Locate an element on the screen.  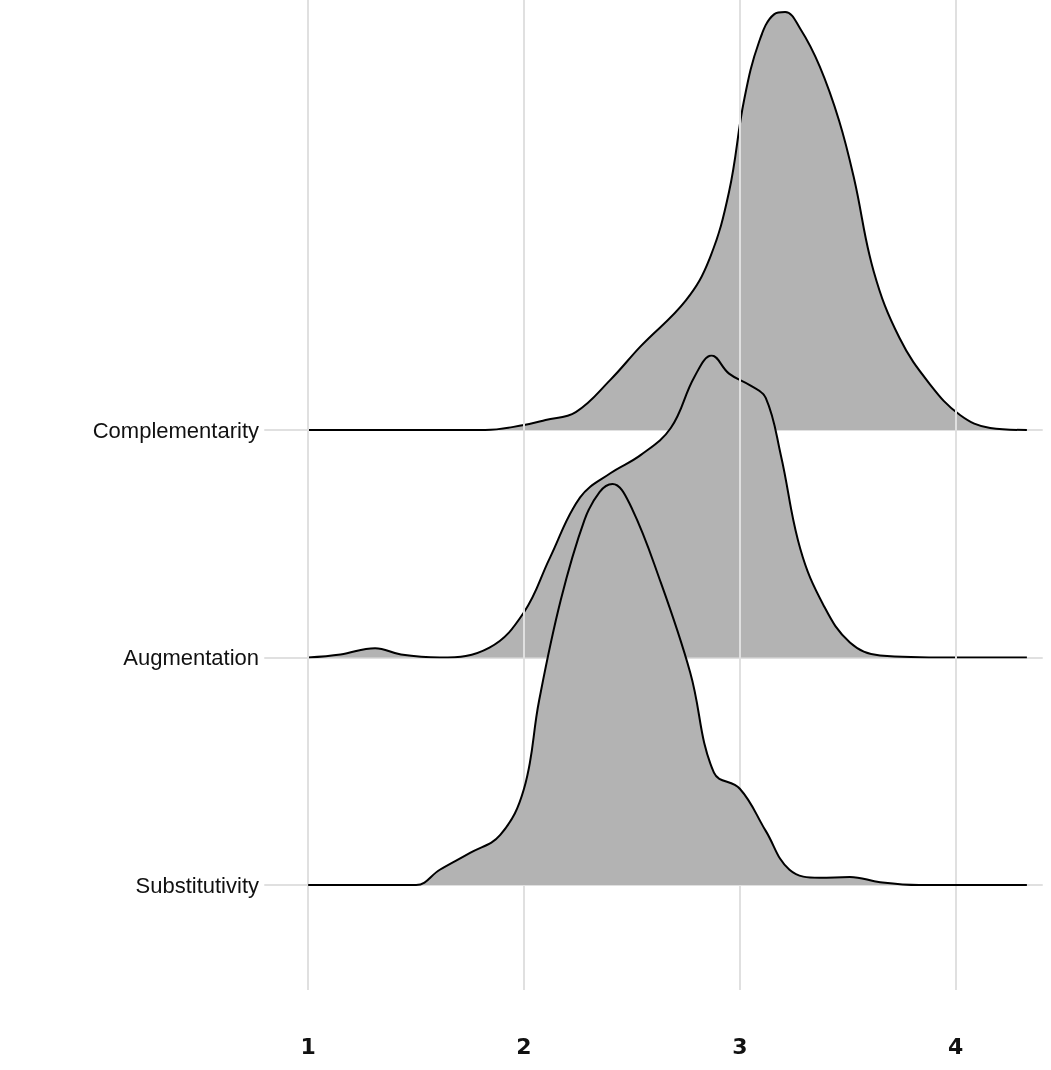
x-tick-label: 2 is located at coordinates (524, 1046).